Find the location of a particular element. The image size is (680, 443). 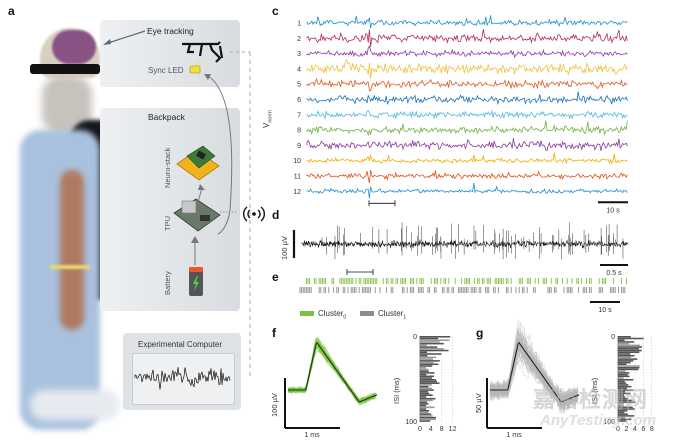

watermark-en: AnyTesting.com is located at coordinates (598, 420).